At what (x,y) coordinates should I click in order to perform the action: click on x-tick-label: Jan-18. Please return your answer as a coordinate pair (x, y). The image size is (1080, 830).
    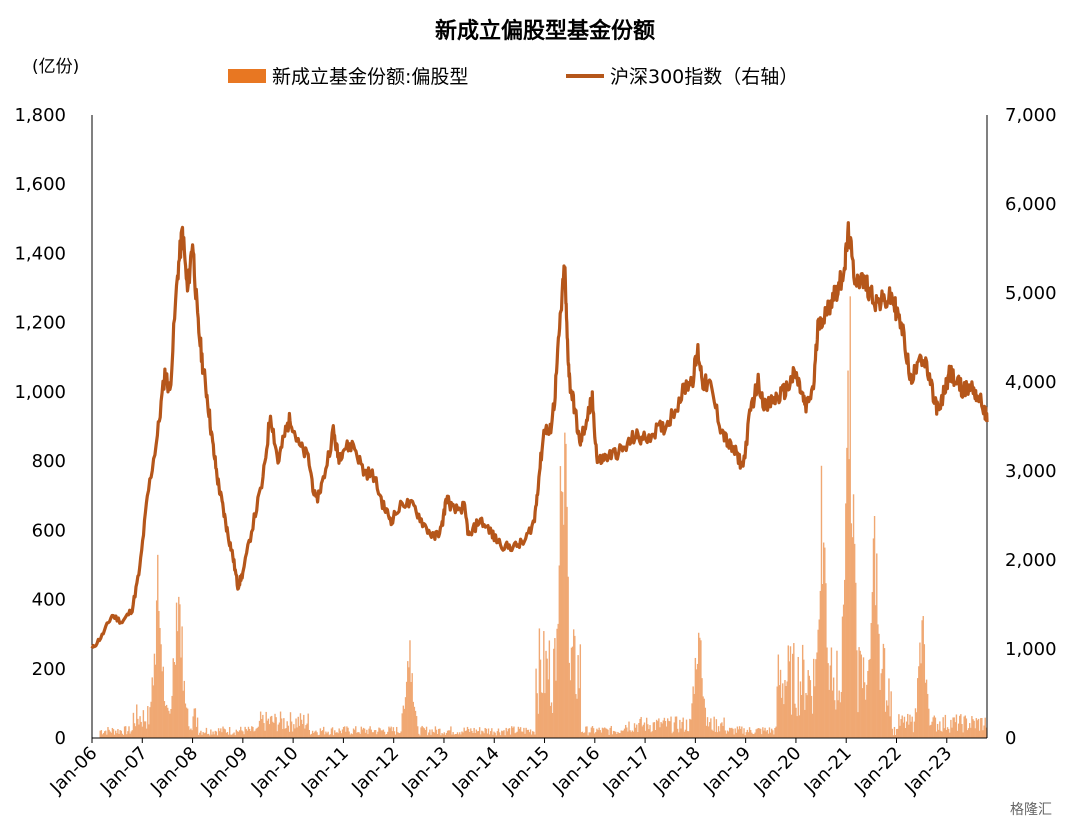
    Looking at the image, I should click on (677, 771).